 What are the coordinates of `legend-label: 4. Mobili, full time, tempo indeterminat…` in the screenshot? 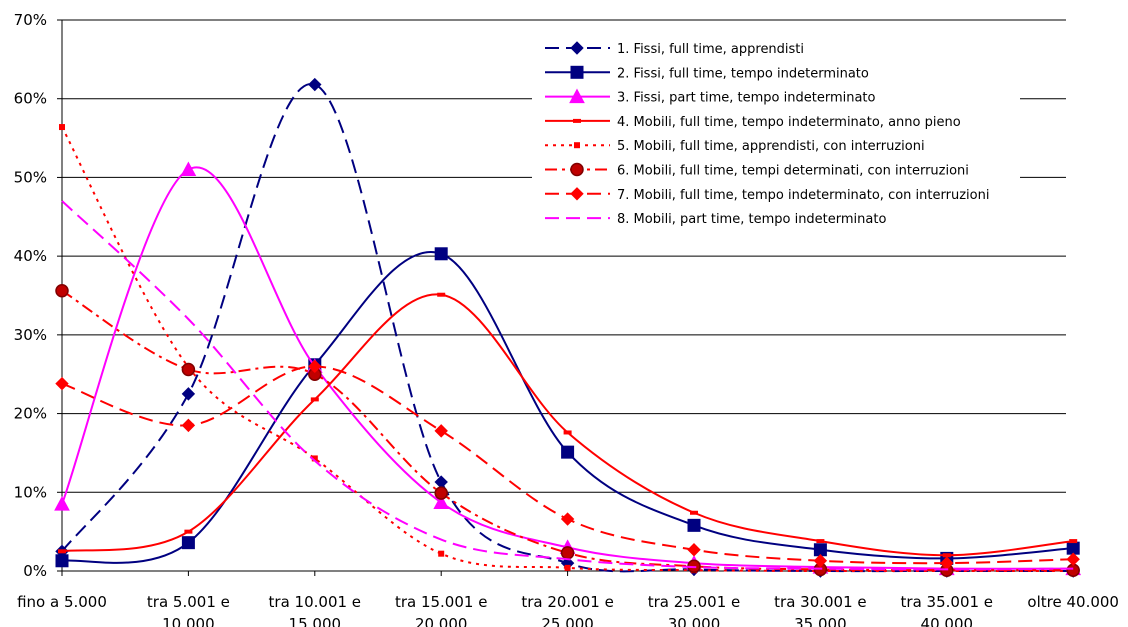 It's located at (789, 122).